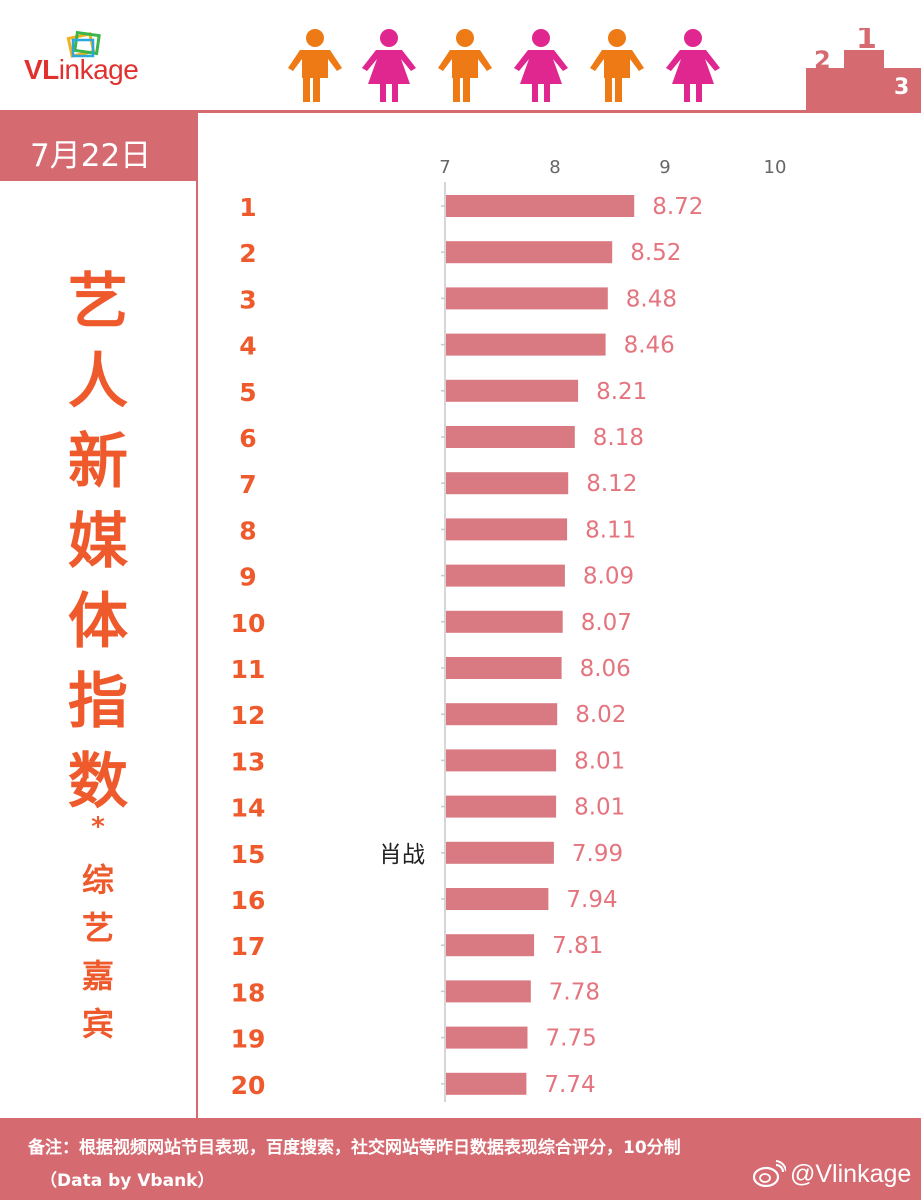 This screenshot has width=921, height=1200. I want to click on value-label: 7.99, so click(597, 854).